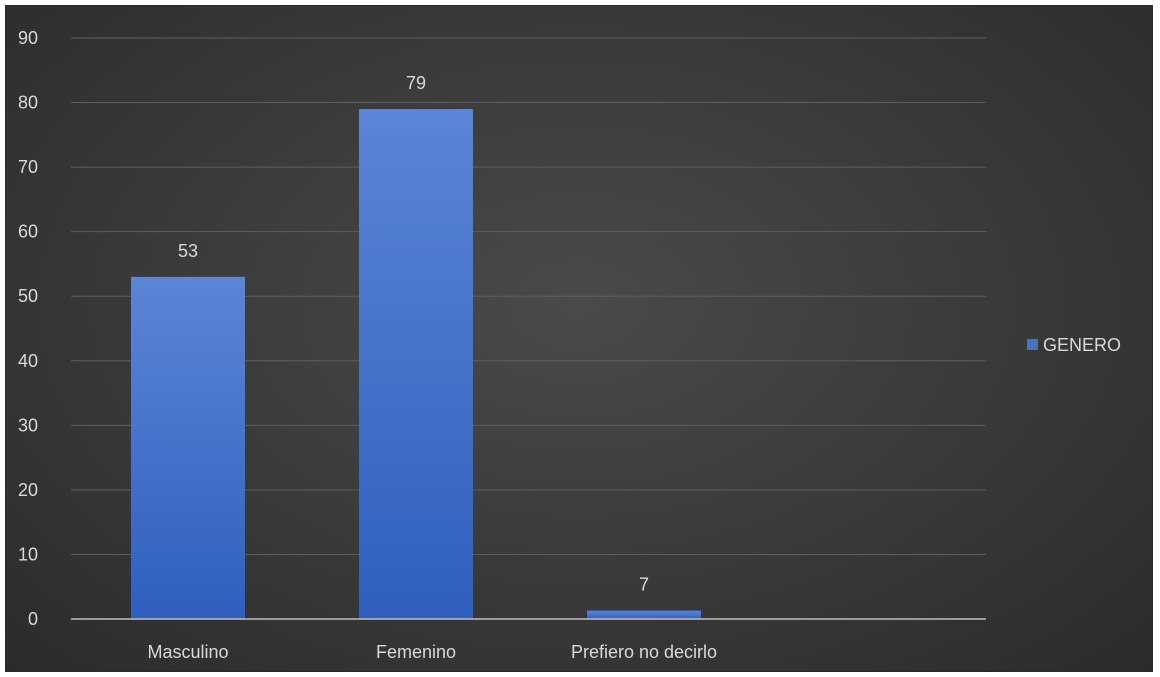 The width and height of the screenshot is (1160, 677). I want to click on y-tick-label: 50, so click(28, 296).